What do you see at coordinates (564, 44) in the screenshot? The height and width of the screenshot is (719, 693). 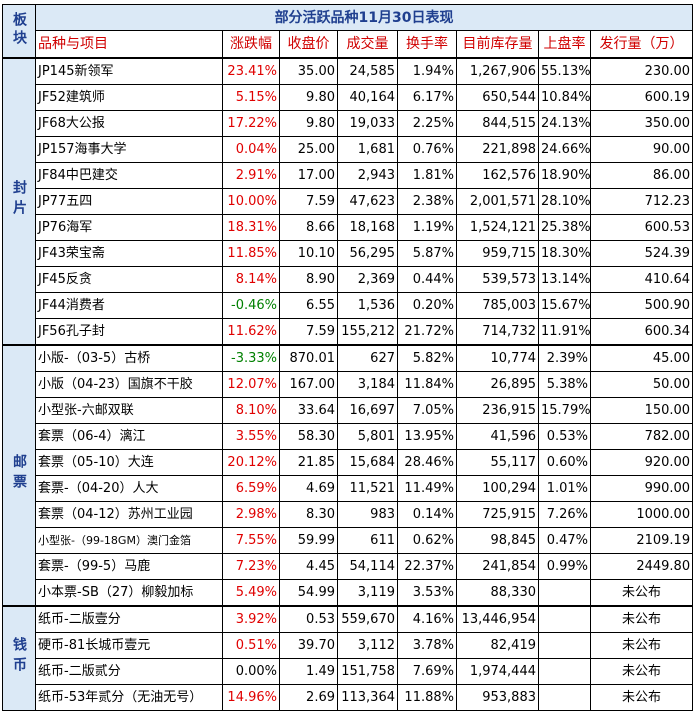 I see `column-header: 上盘率` at bounding box center [564, 44].